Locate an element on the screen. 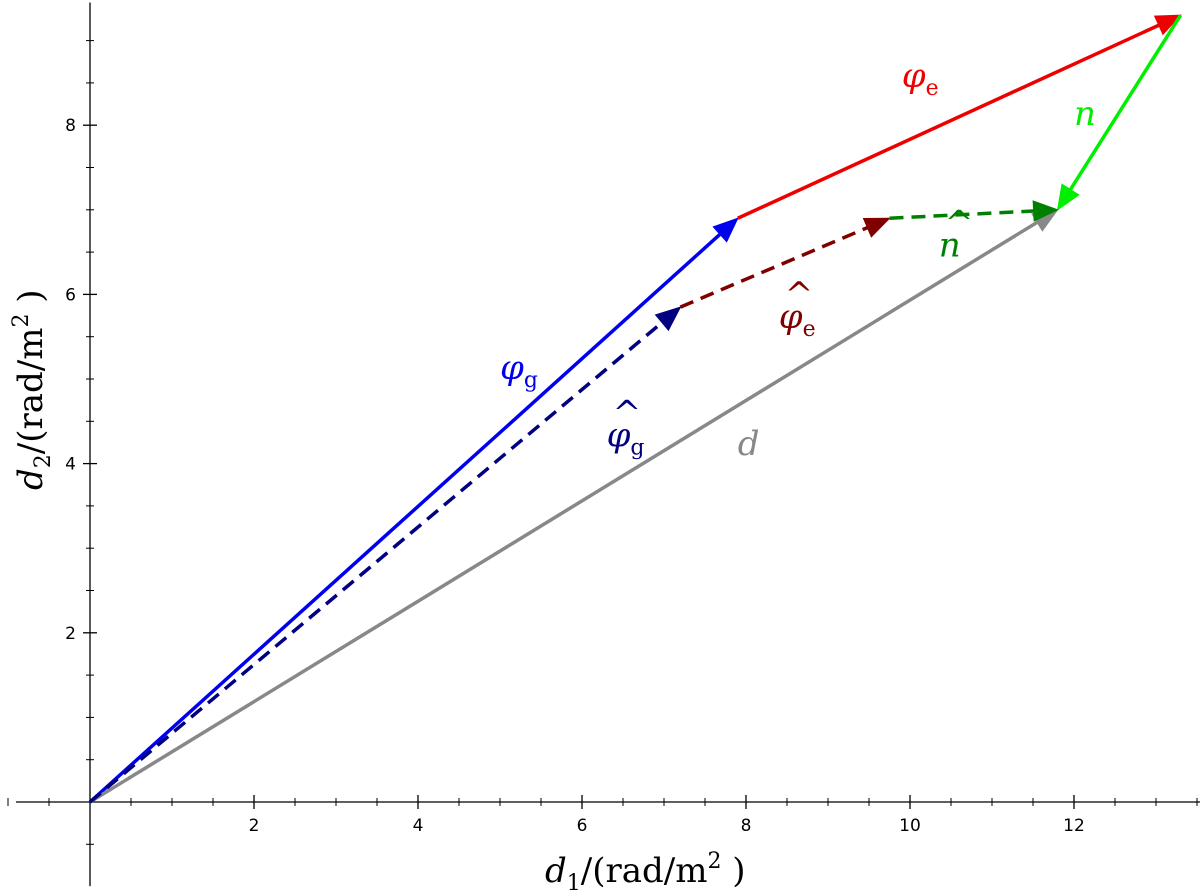 The width and height of the screenshot is (1200, 890). vector-phi_e is located at coordinates (959, 117).